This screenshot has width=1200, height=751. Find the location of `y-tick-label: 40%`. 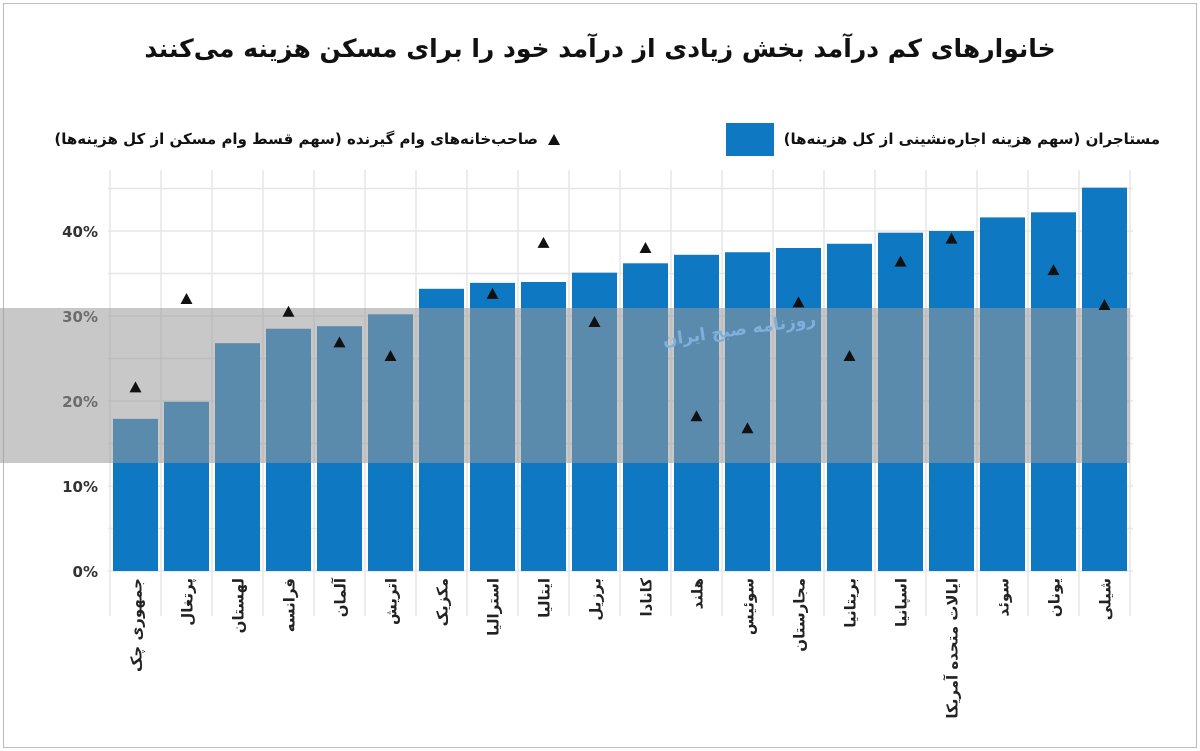

y-tick-label: 40% is located at coordinates (80, 232).